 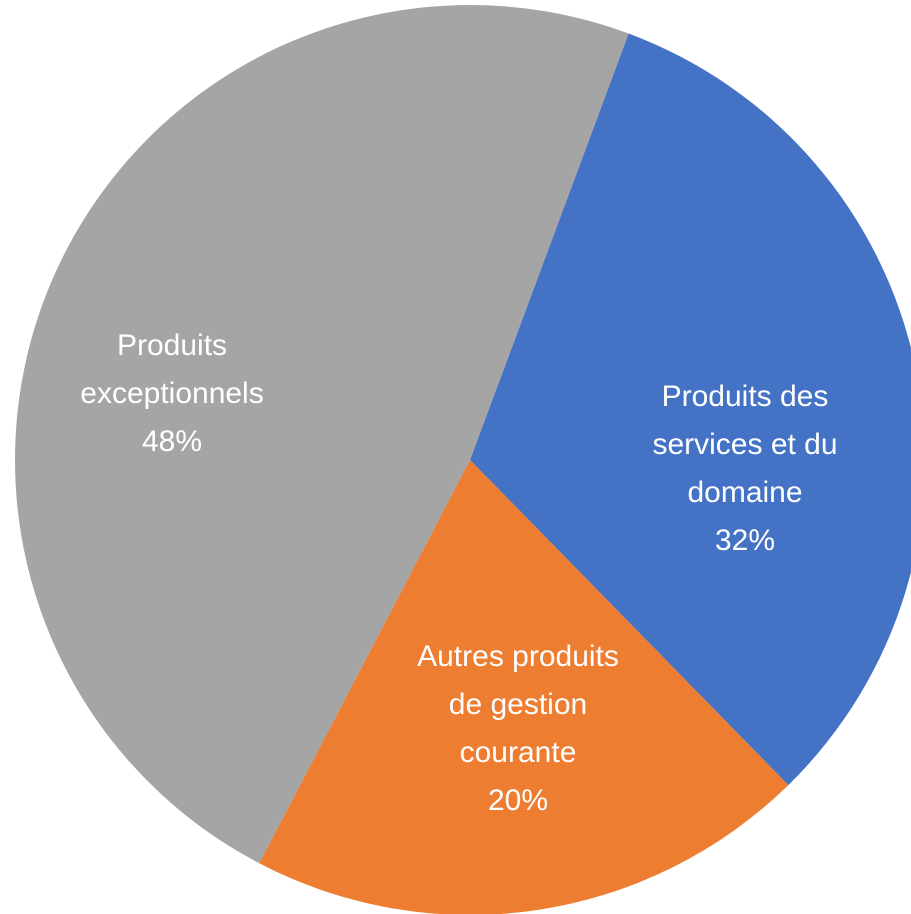 I want to click on slice-label: Produits des services et du domaine, so click(x=744, y=444).